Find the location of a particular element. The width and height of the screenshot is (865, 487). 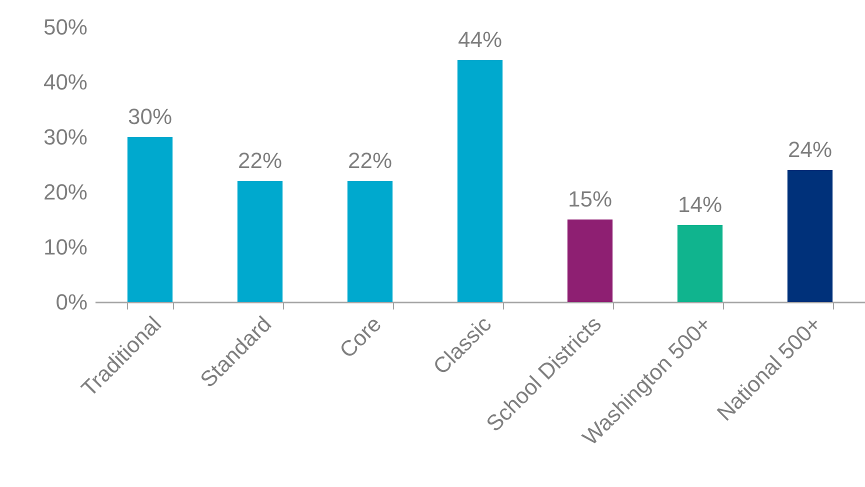

y-tick-label: 10% is located at coordinates (65, 247).